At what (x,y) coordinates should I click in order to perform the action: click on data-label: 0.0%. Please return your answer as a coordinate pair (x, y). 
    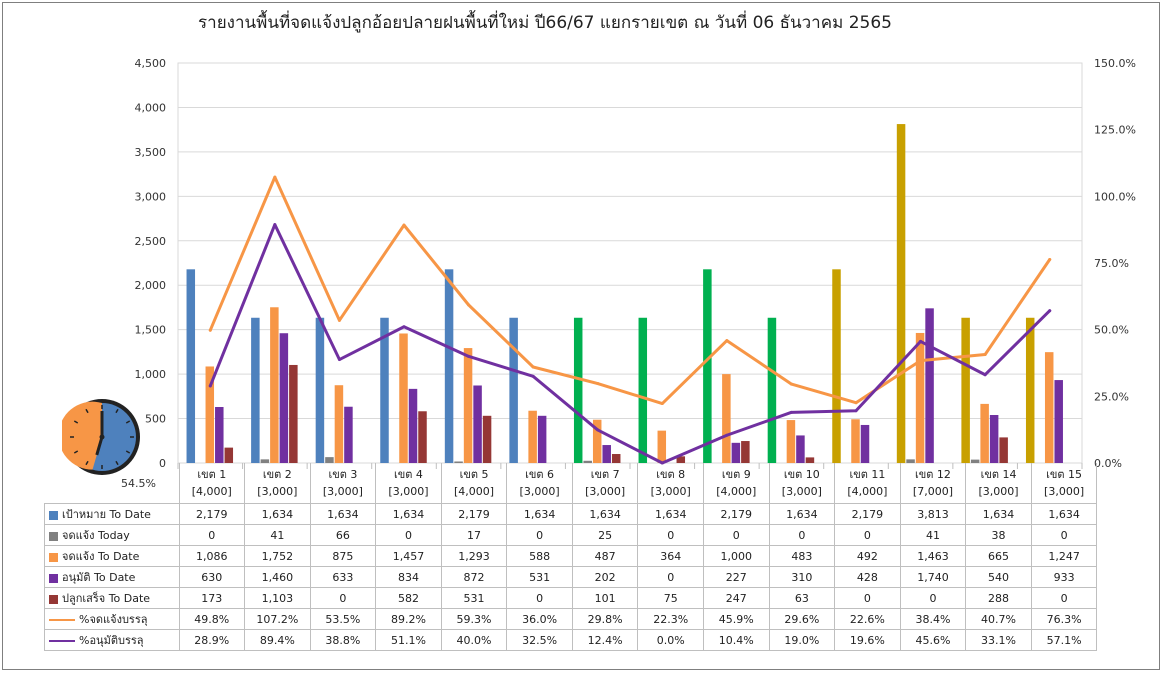
    Looking at the image, I should click on (670, 640).